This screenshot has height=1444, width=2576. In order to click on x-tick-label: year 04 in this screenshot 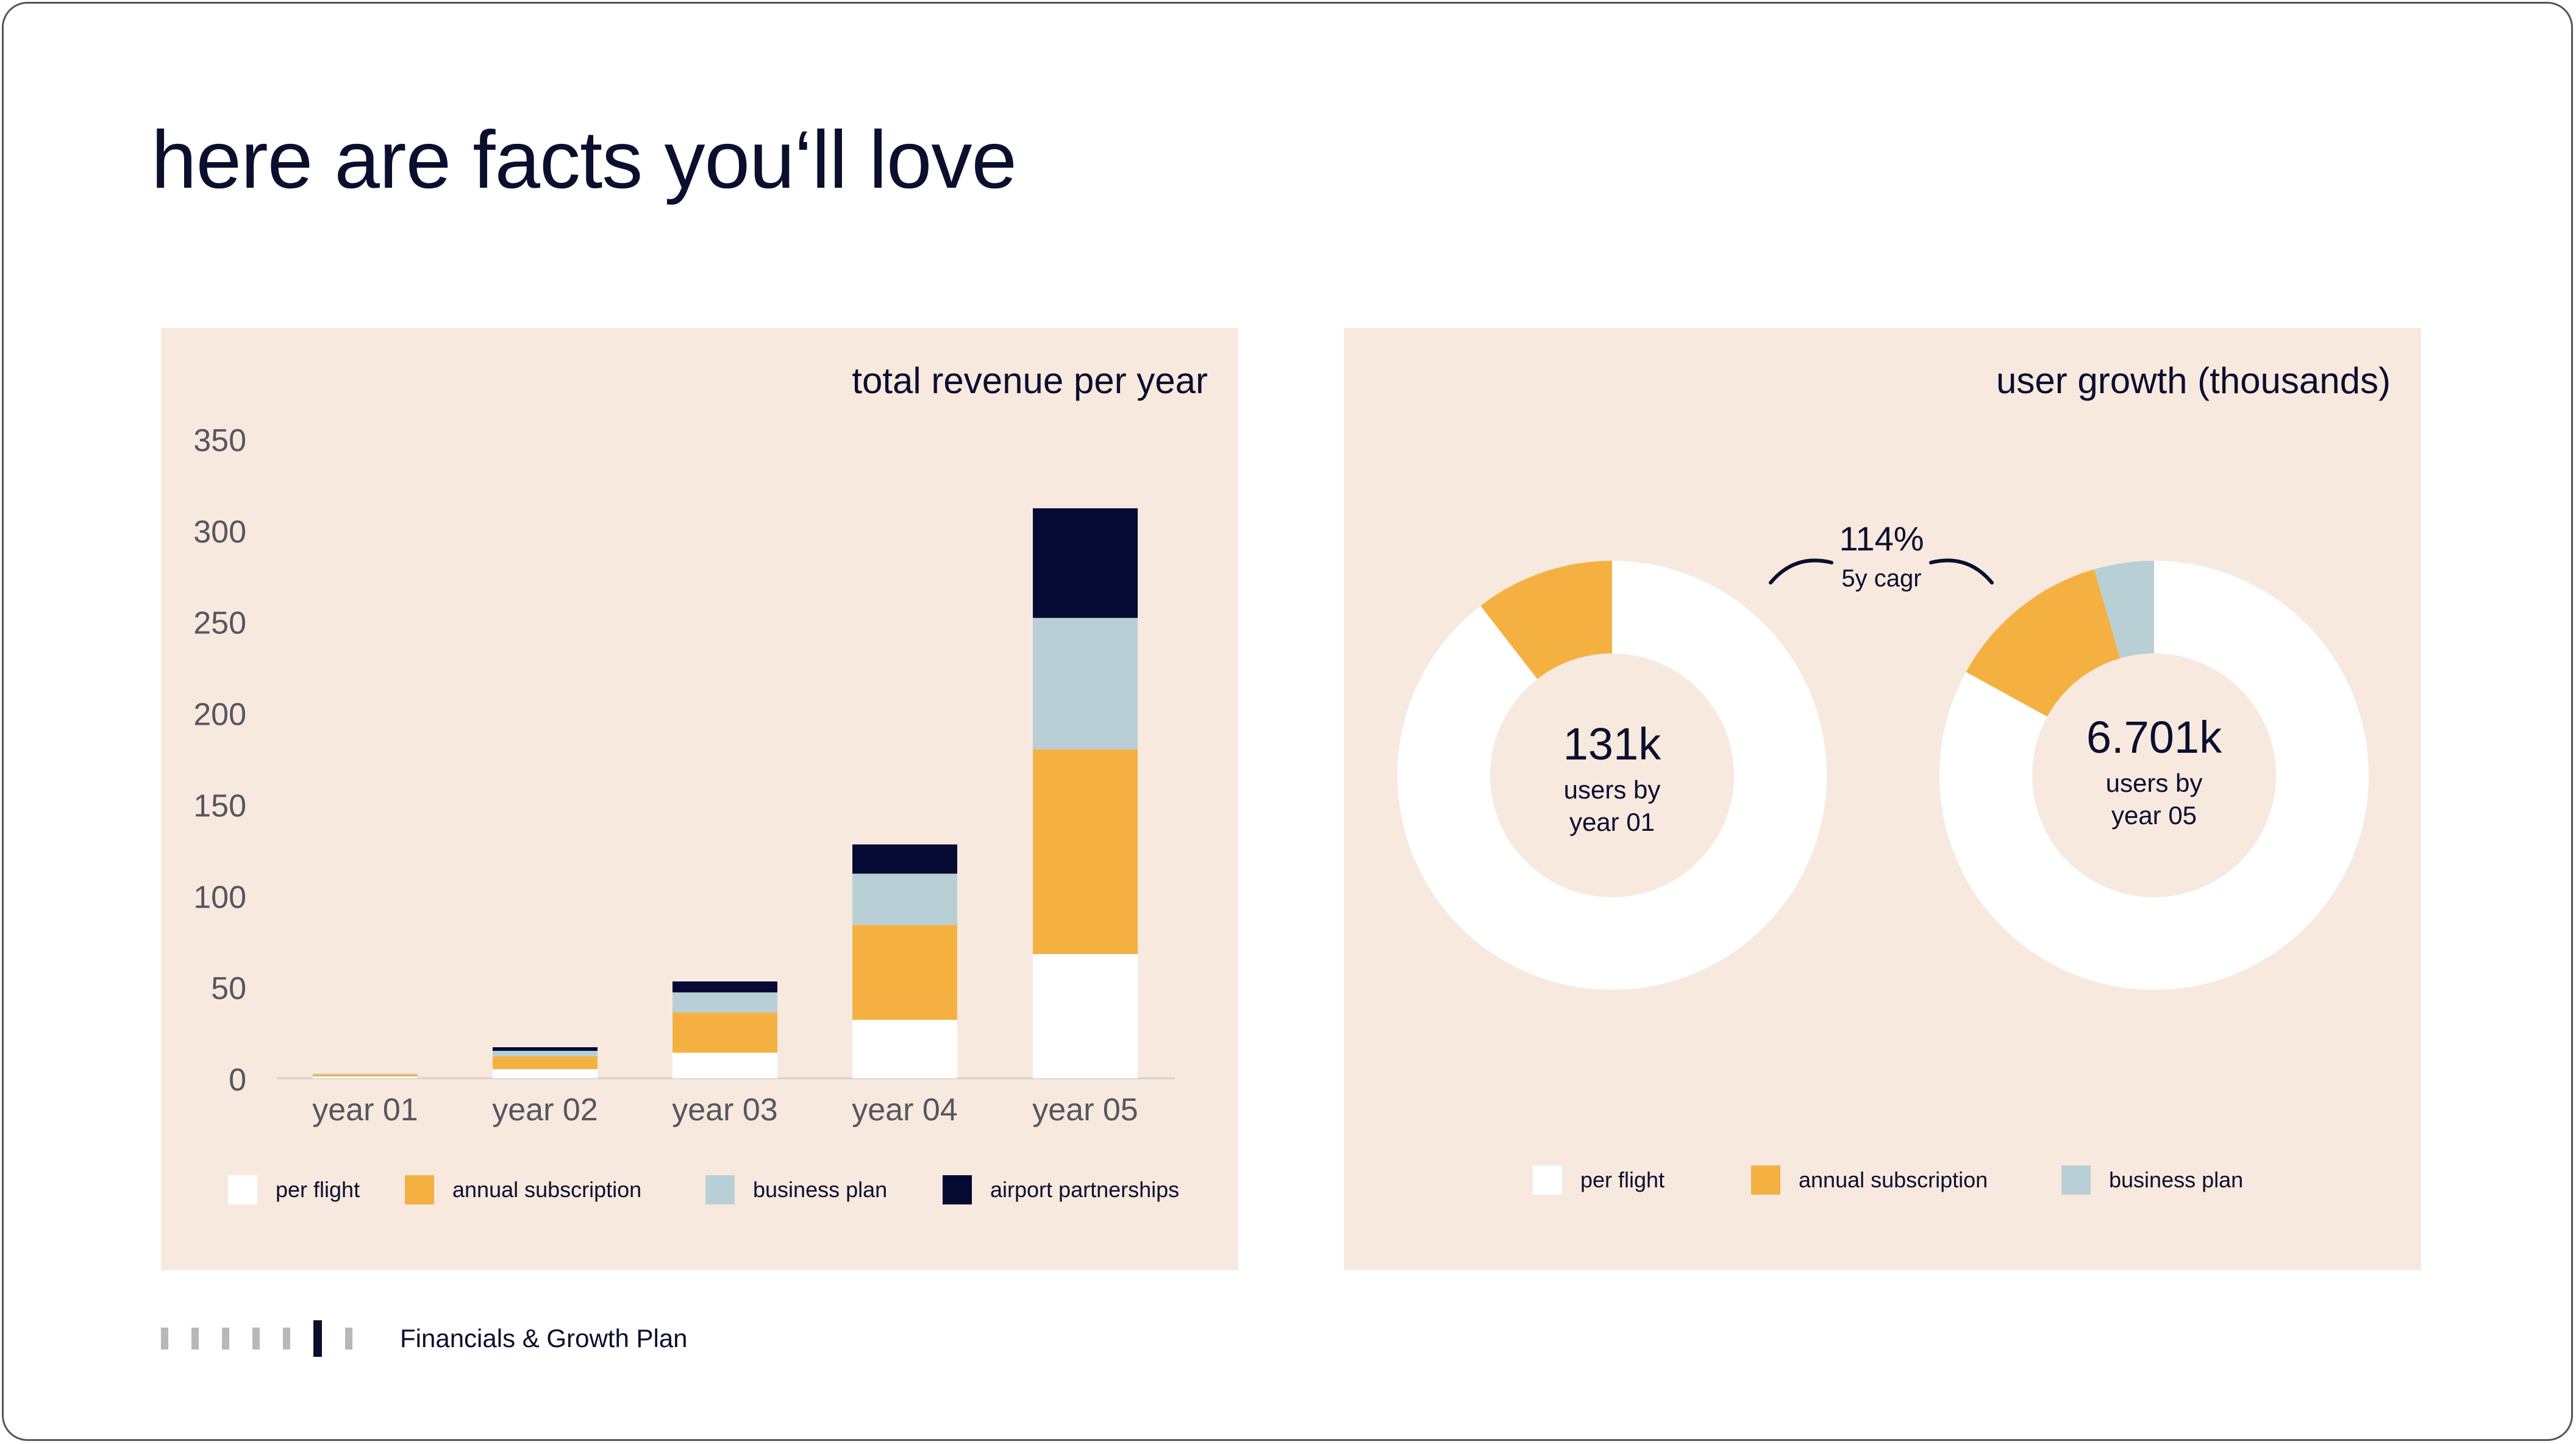, I will do `click(905, 1110)`.